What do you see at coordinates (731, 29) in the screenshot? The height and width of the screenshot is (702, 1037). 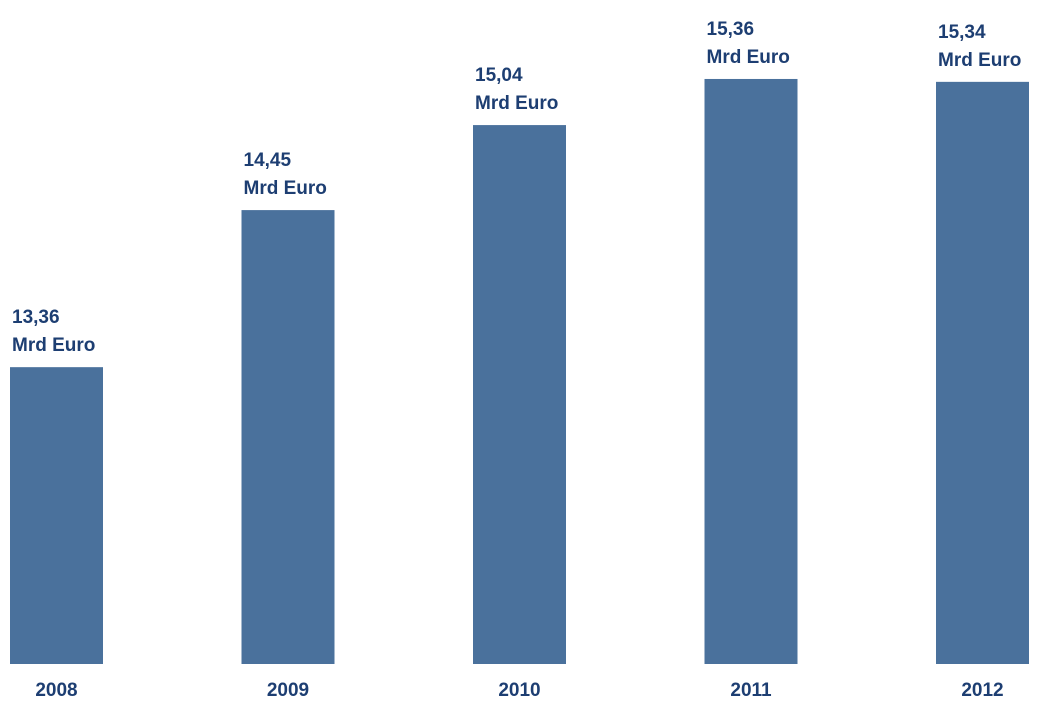 I see `value-label-2011: 15,36` at bounding box center [731, 29].